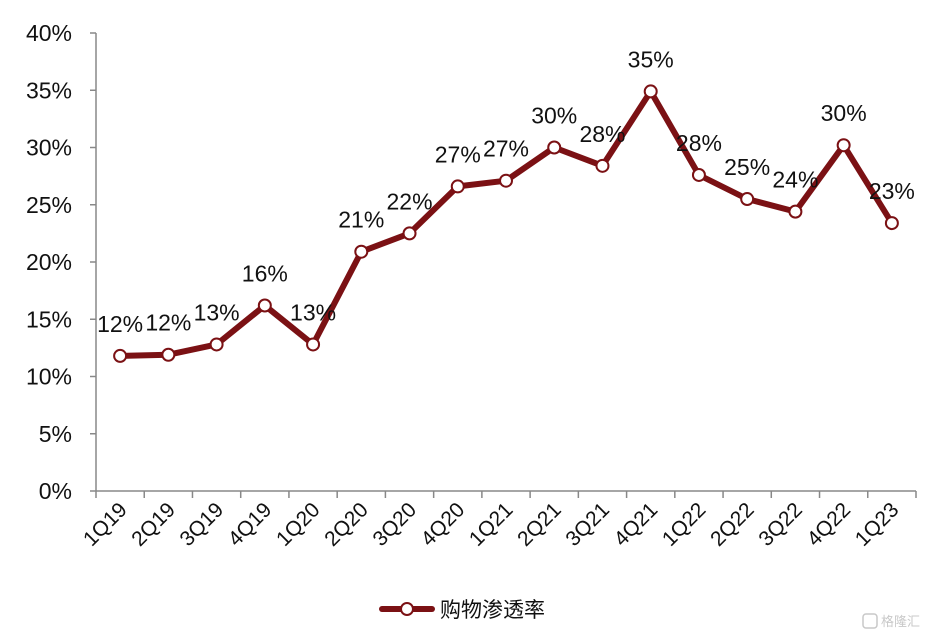 The height and width of the screenshot is (641, 933). Describe the element at coordinates (732, 524) in the screenshot. I see `x-tick-label: 2Q22` at that location.